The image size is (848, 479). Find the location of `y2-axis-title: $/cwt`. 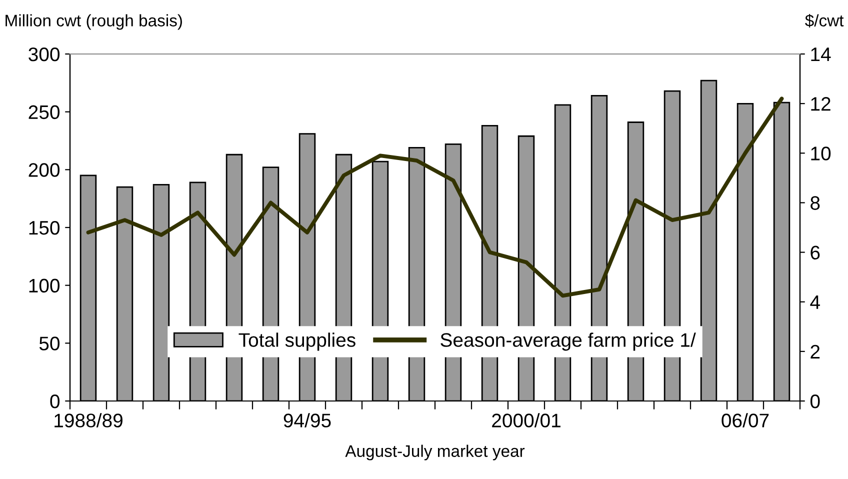

y2-axis-title: $/cwt is located at coordinates (824, 21).